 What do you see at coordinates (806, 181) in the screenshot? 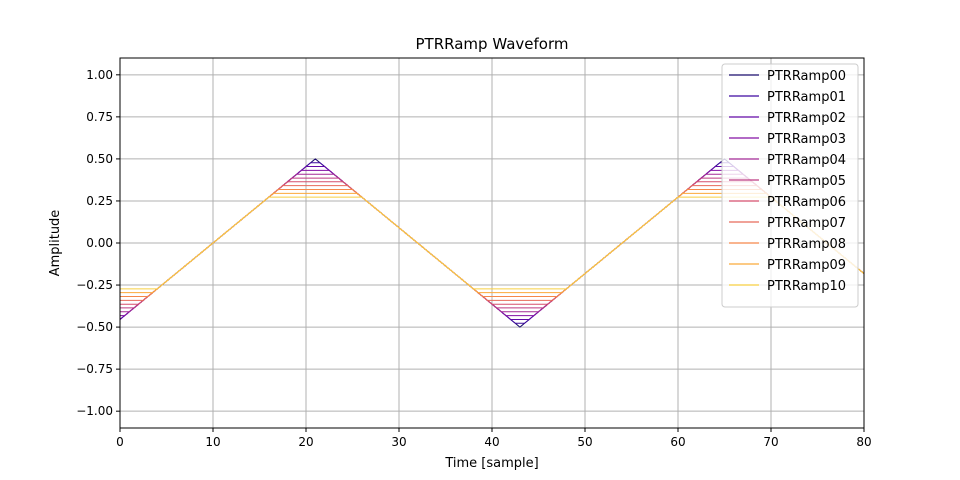
I see `legend-label: PTRRamp05` at bounding box center [806, 181].